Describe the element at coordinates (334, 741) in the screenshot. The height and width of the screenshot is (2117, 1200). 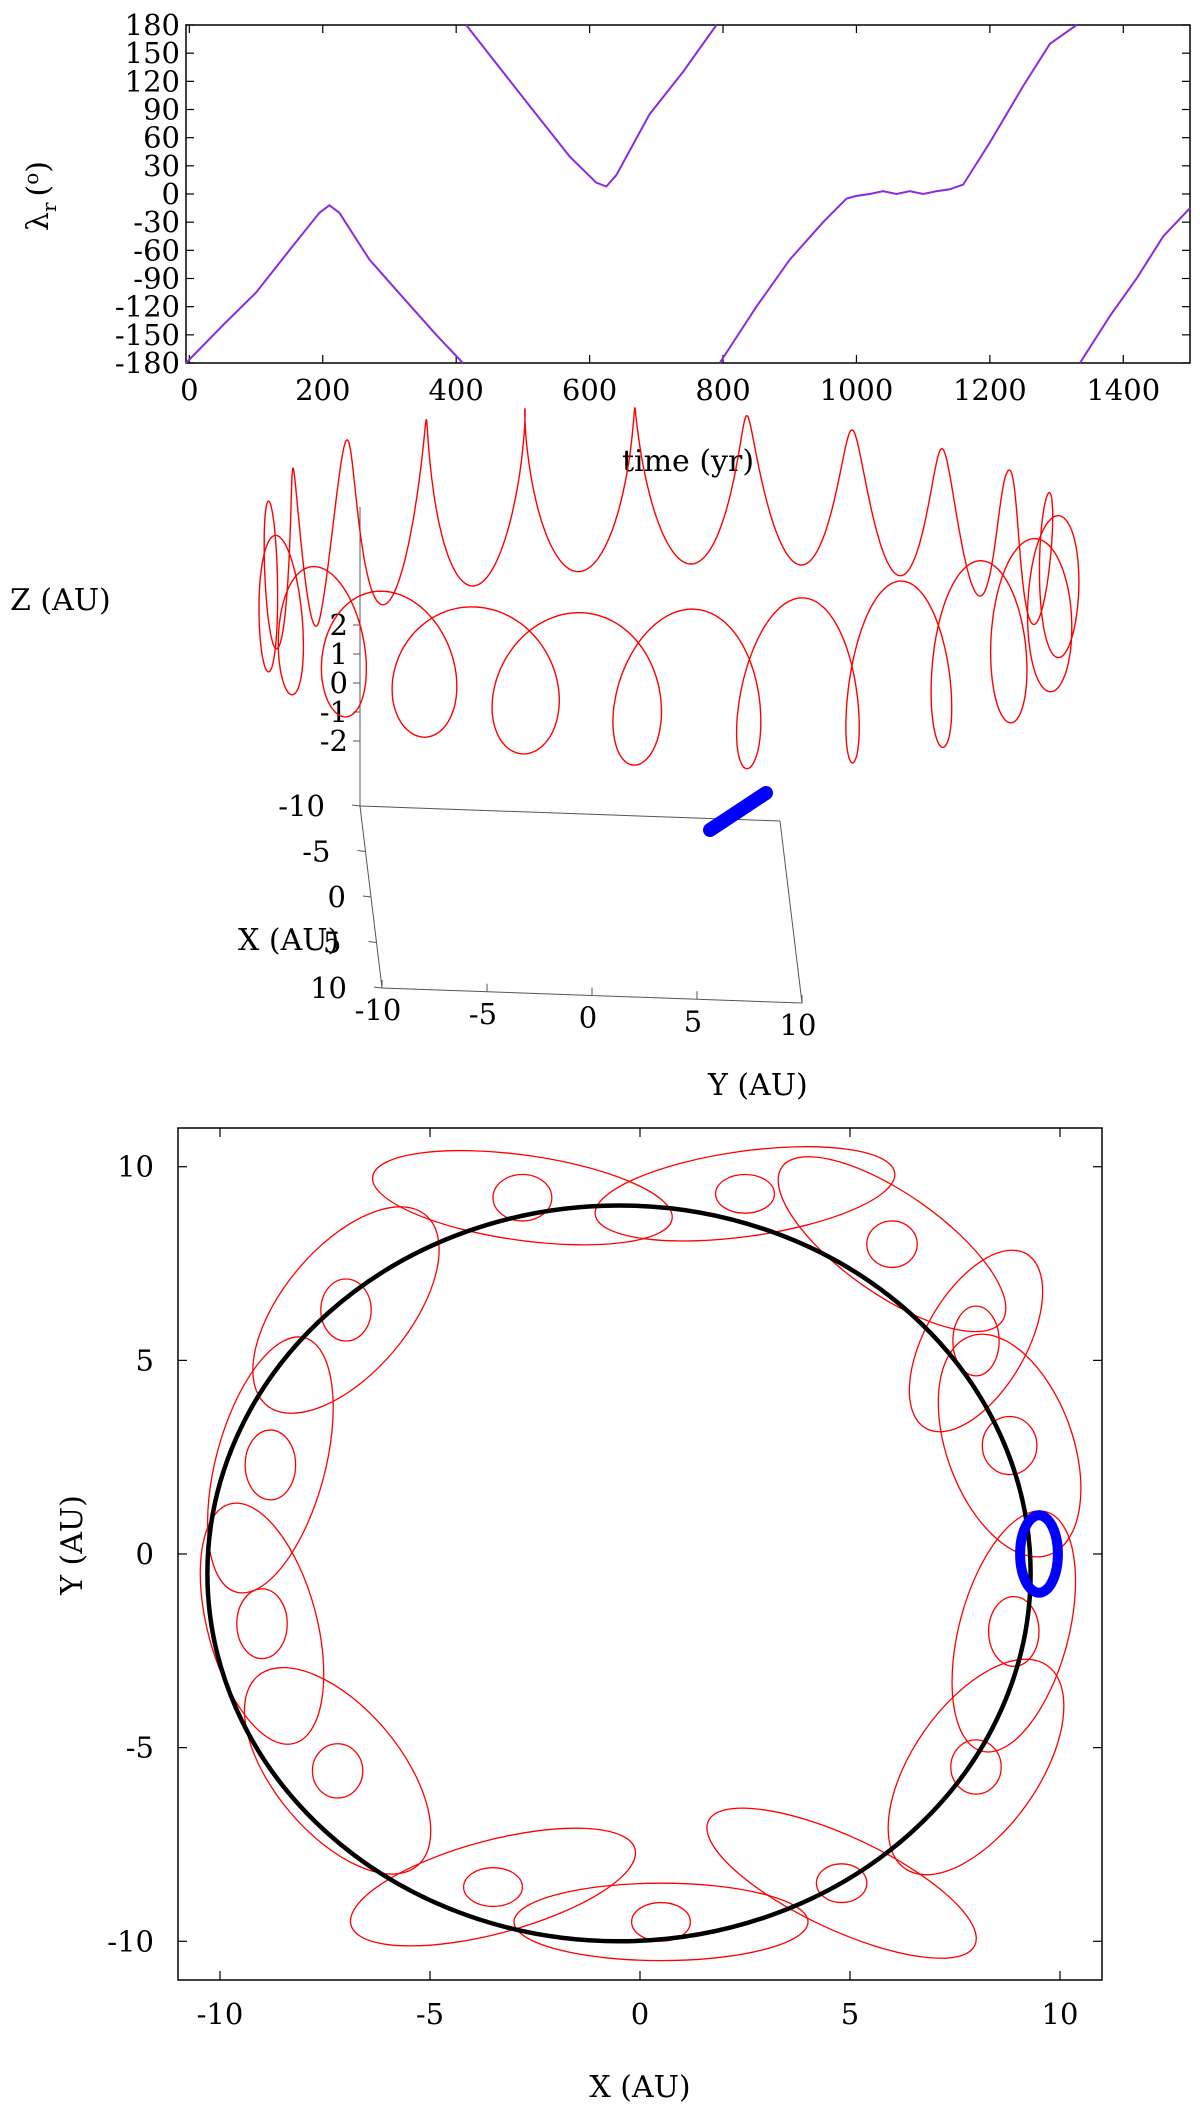
I see `3d-z-tick-label: -2` at that location.